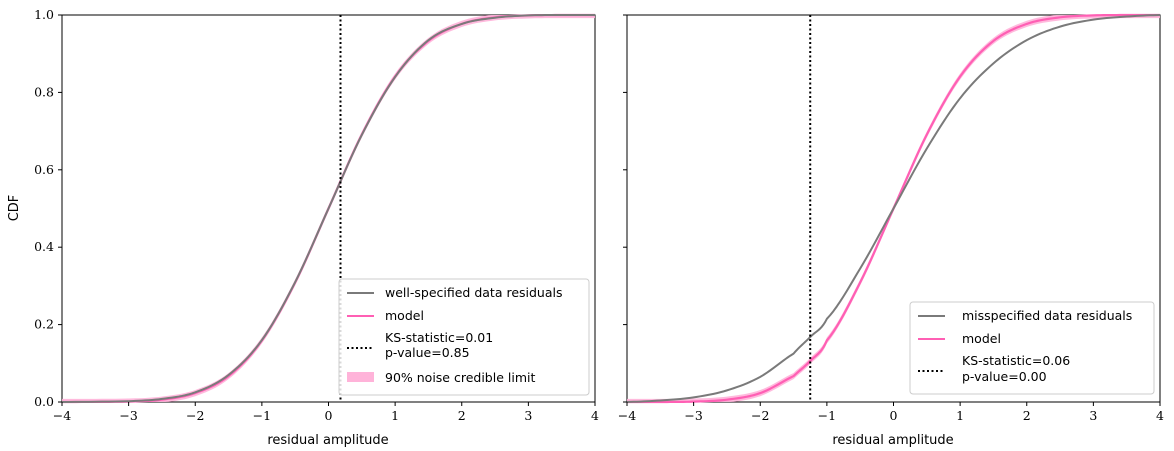  Describe the element at coordinates (44, 246) in the screenshot. I see `left-y-tick-label: 0.4` at that location.